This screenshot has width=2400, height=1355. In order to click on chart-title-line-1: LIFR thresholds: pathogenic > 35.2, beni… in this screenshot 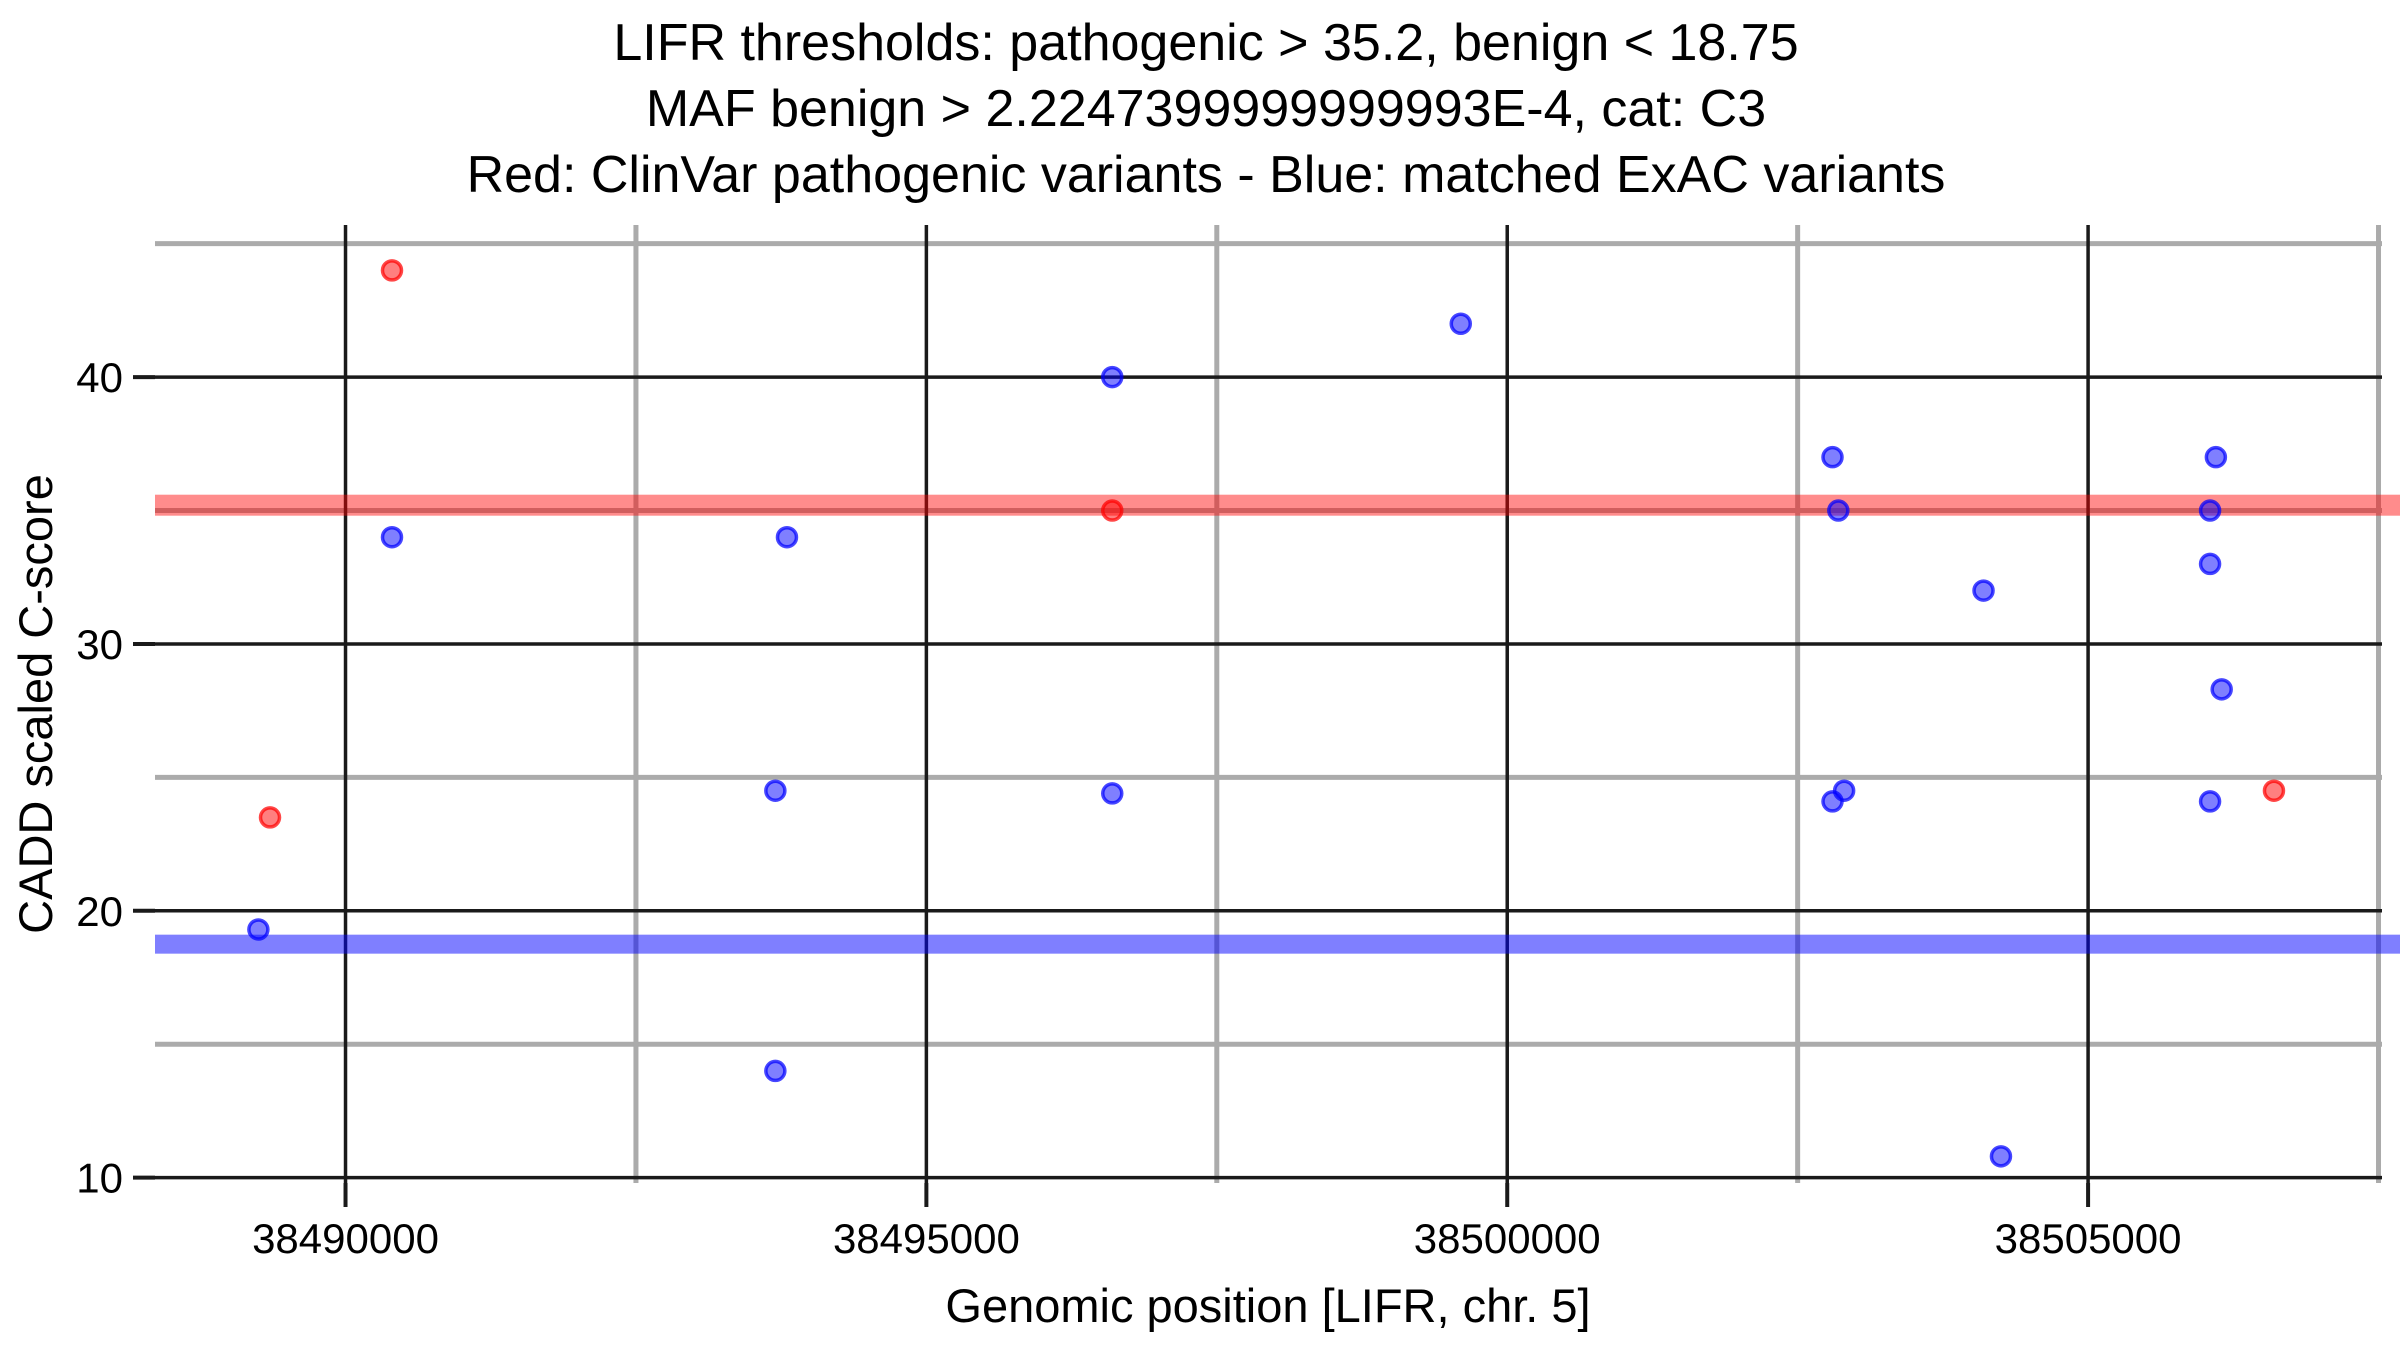, I will do `click(1205, 43)`.